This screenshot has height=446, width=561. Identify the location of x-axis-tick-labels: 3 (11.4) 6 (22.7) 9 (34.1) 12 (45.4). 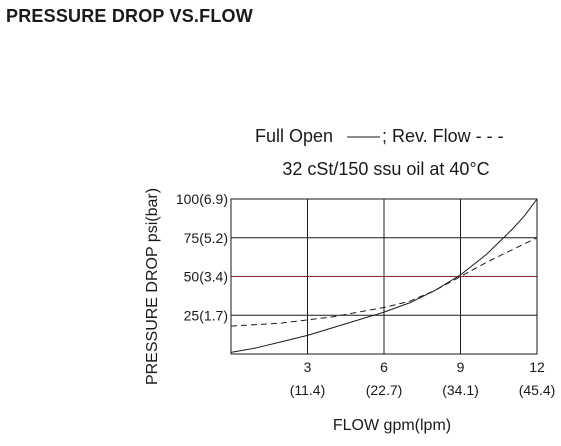
(423, 378).